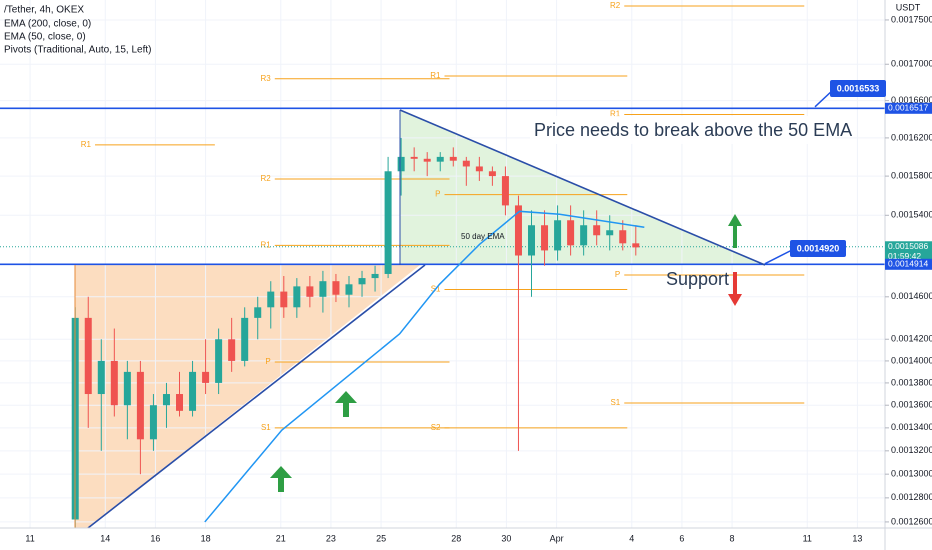  I want to click on down-arrow, so click(735, 289).